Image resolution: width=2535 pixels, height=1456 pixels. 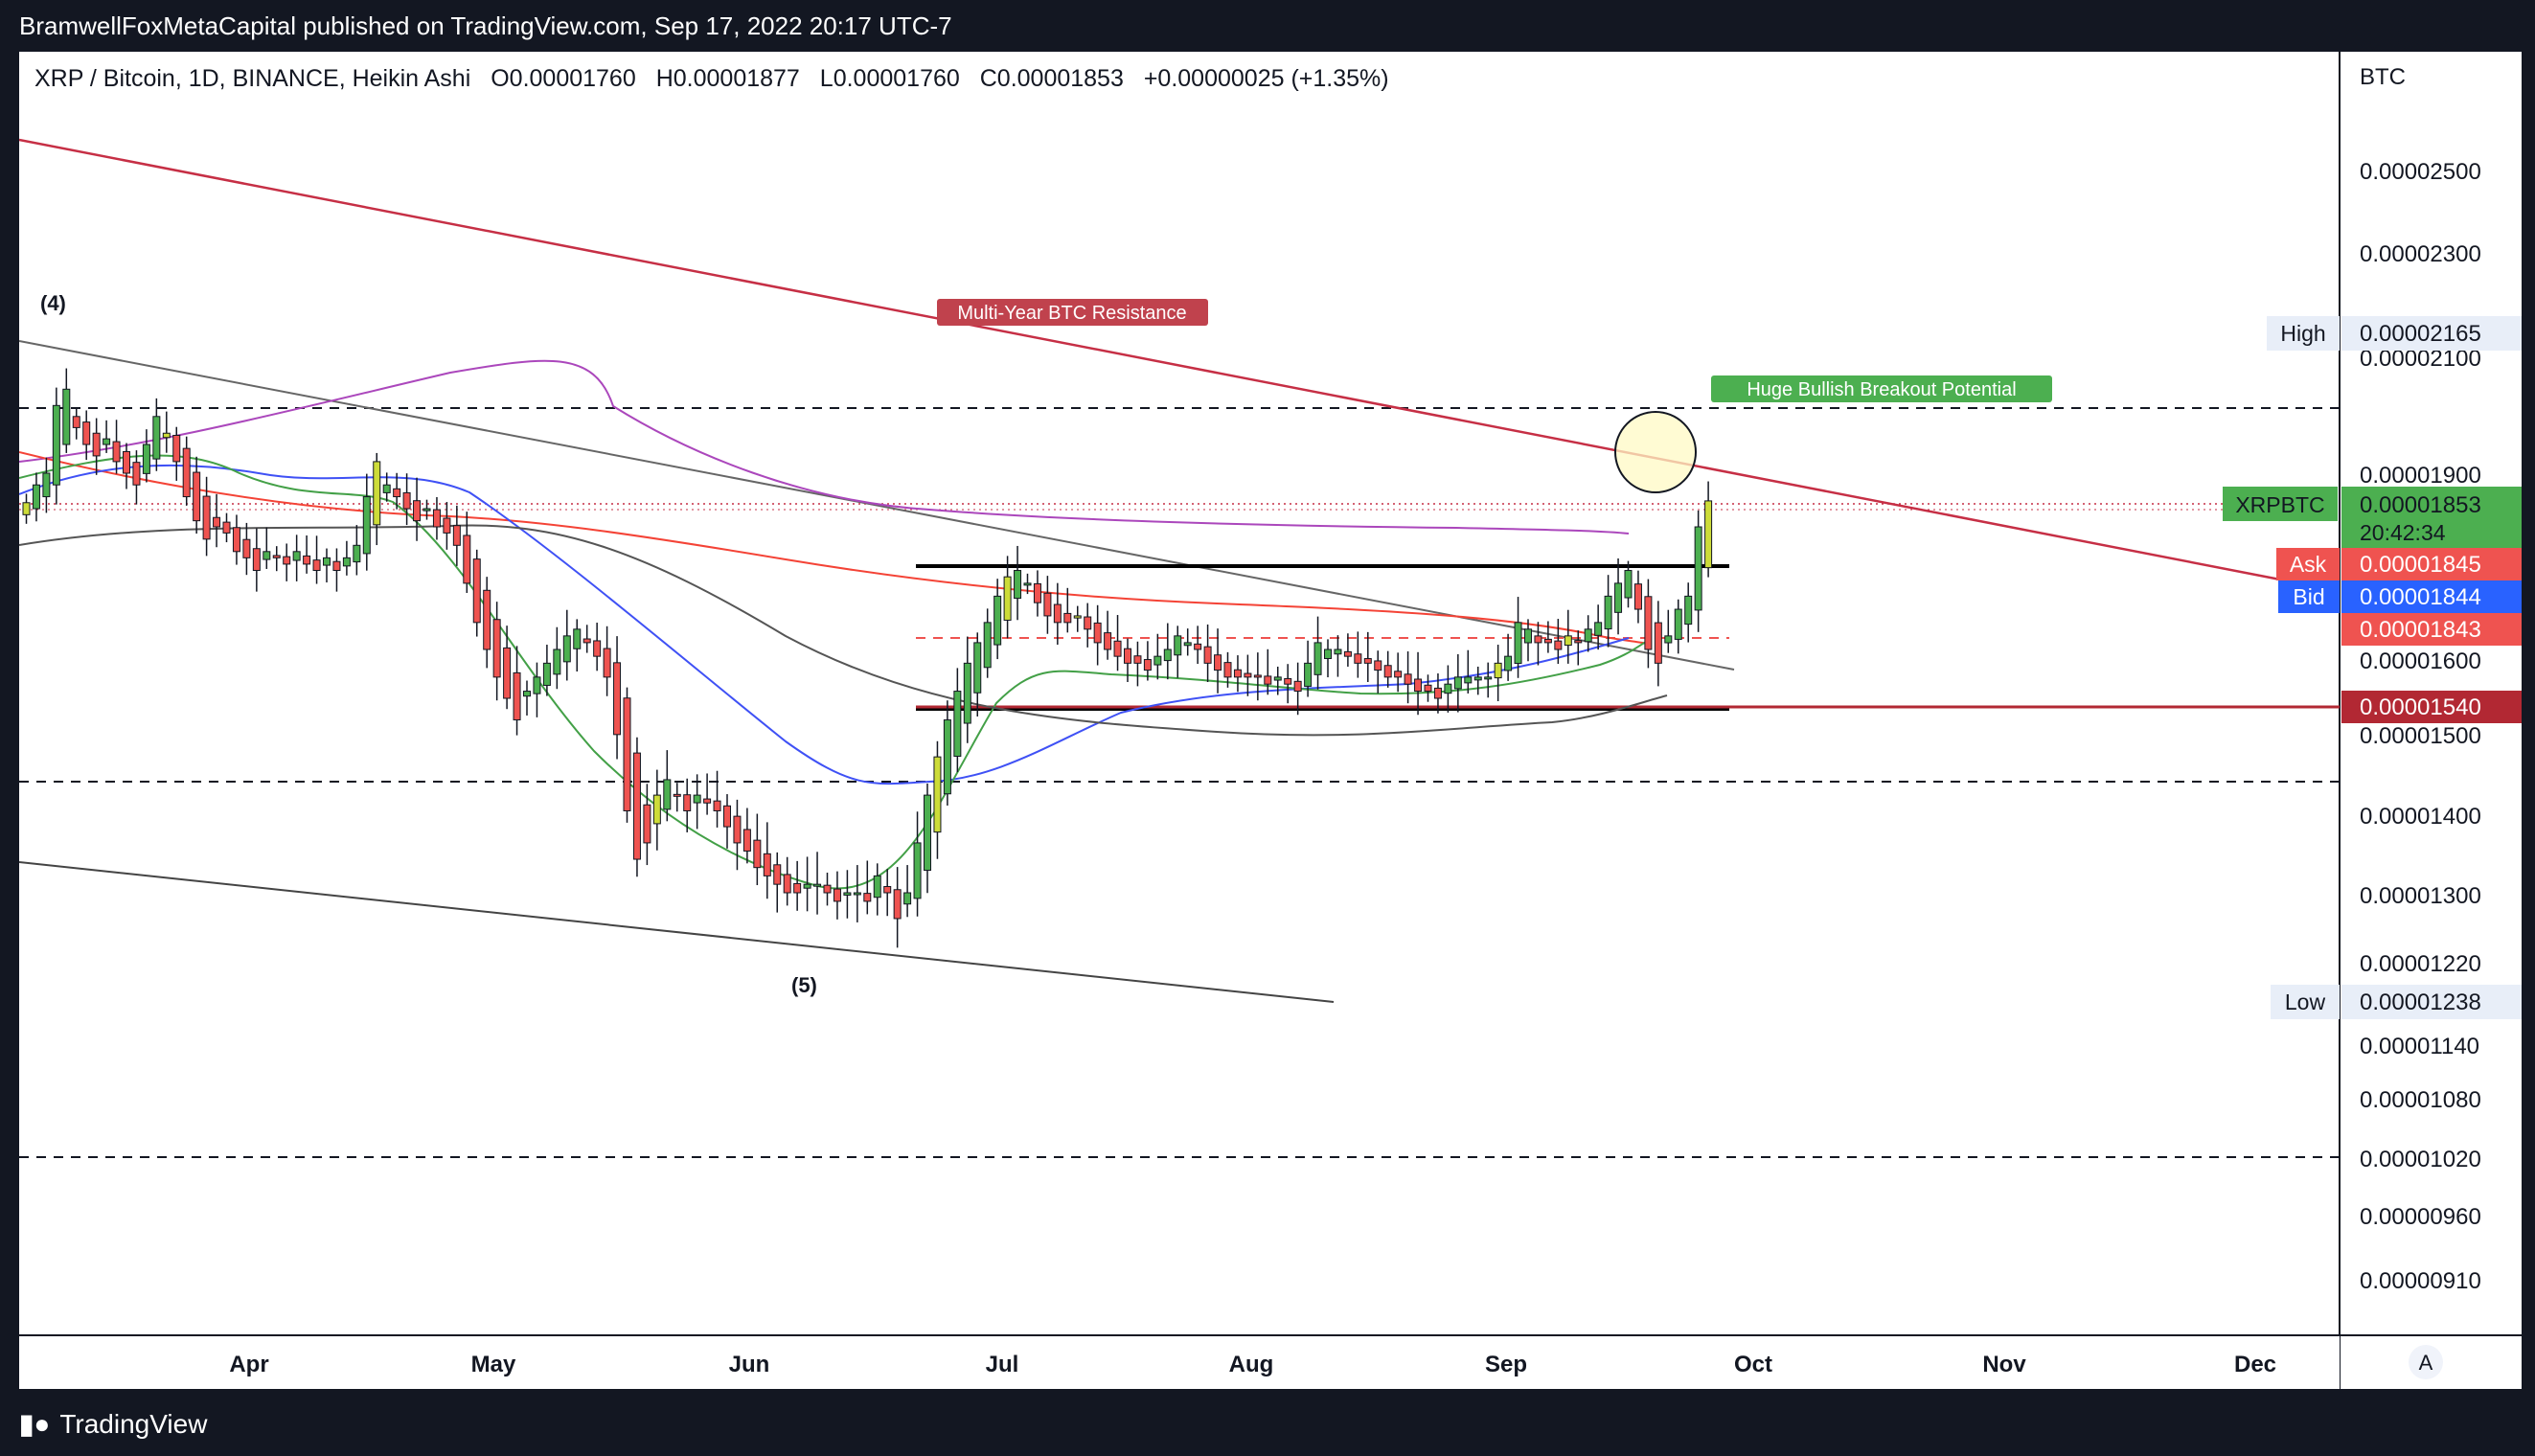 I want to click on price-tick-label: 0.00001600, so click(x=2420, y=661).